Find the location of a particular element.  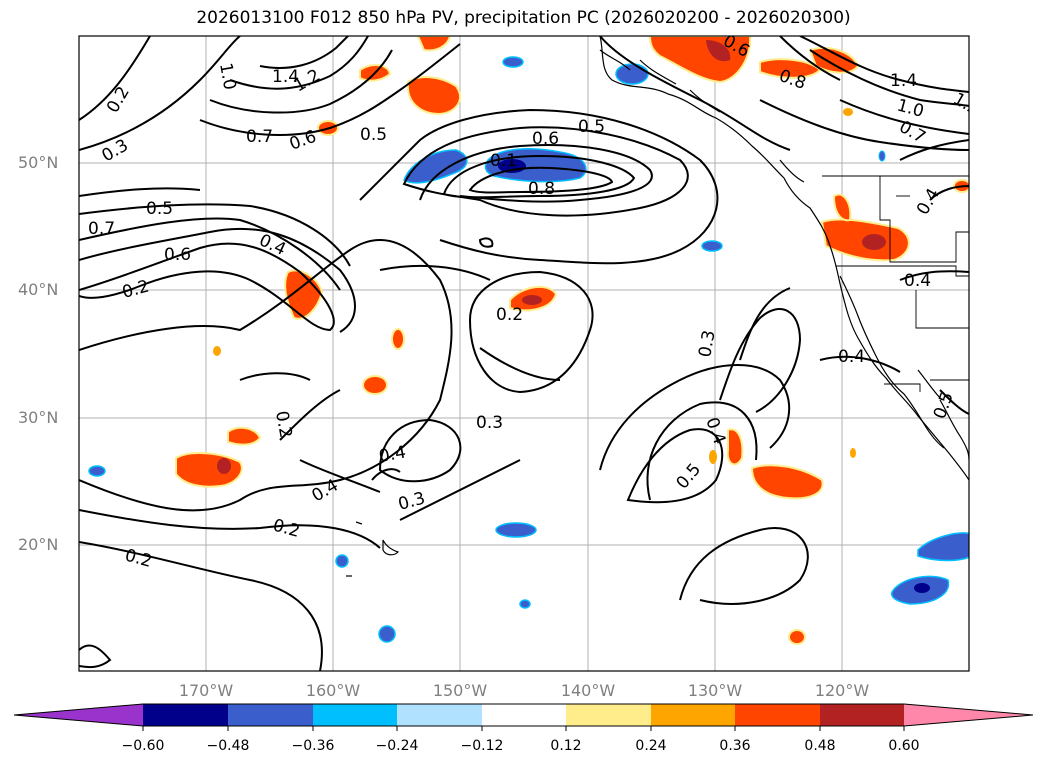

lat-label-30n: 30°N is located at coordinates (38, 417).